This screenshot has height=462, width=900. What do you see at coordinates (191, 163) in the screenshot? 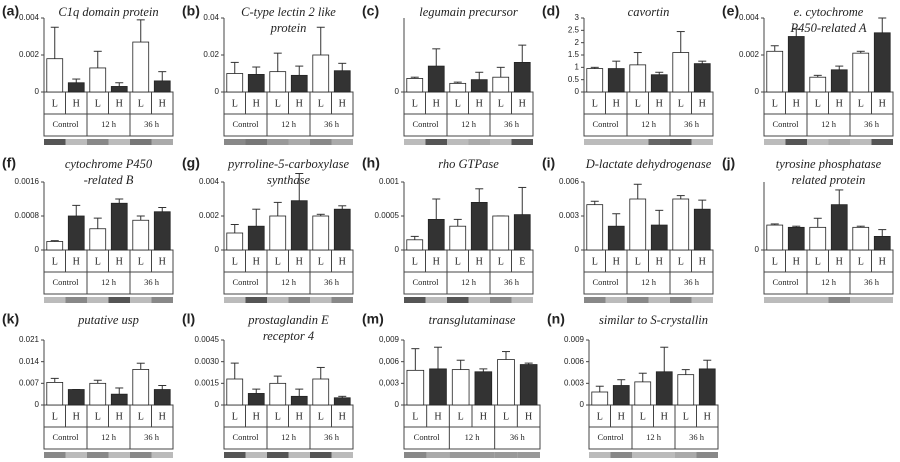
I see `panel-label: (g)` at bounding box center [191, 163].